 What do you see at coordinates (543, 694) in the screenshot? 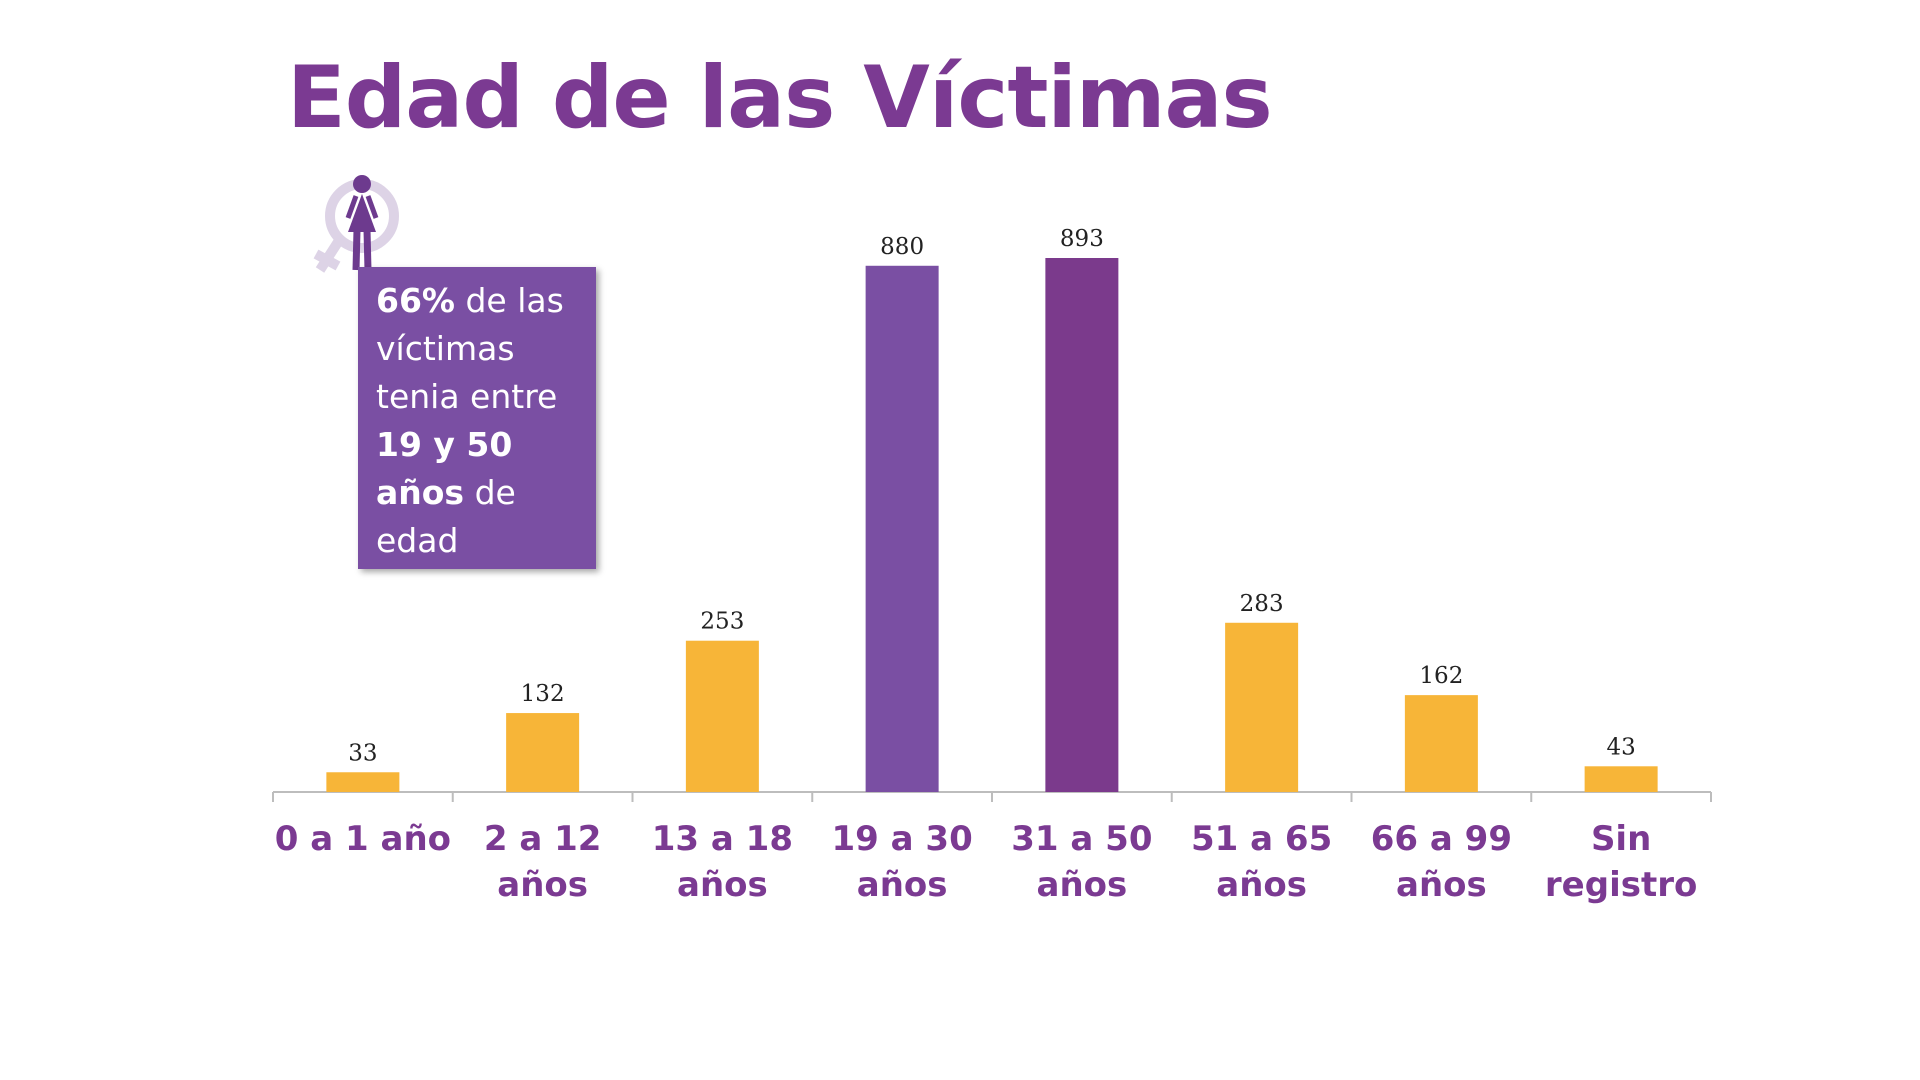
I see `bar-value-label: 132` at bounding box center [543, 694].